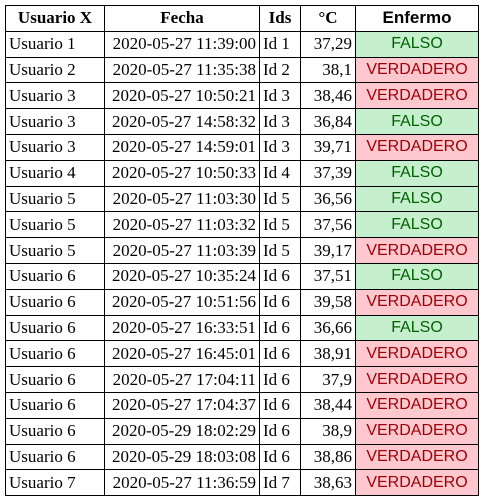 The image size is (490, 503). I want to click on header-fecha: Fecha, so click(182, 18).